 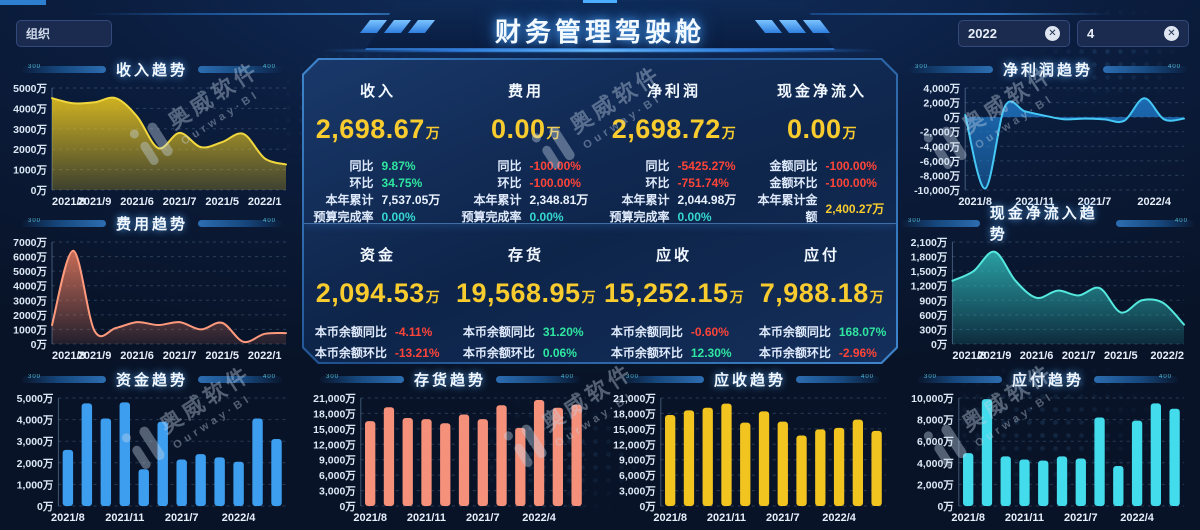 I want to click on svg-text: 2000万, so click(x=30, y=316).